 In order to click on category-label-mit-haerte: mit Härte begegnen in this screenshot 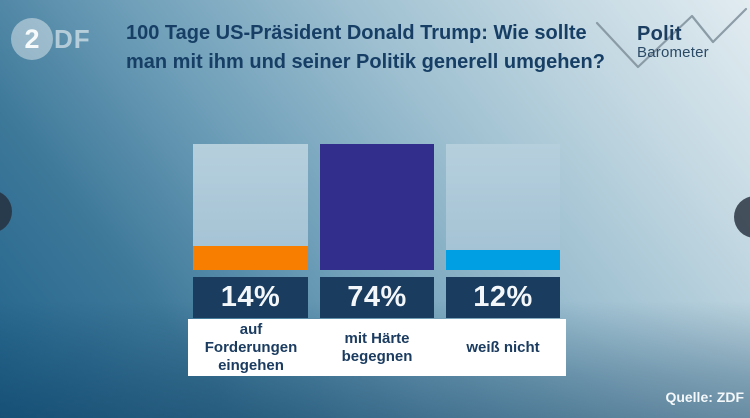, I will do `click(377, 347)`.